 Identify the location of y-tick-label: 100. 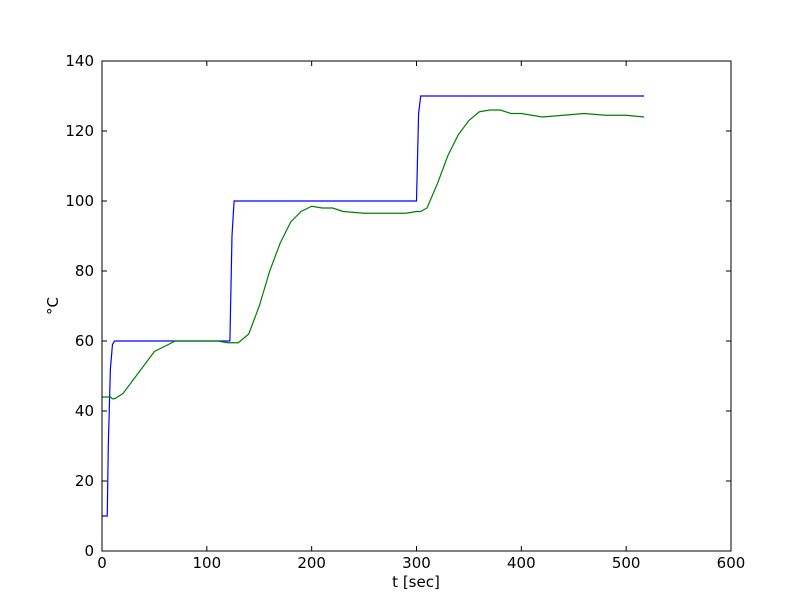
(79, 201).